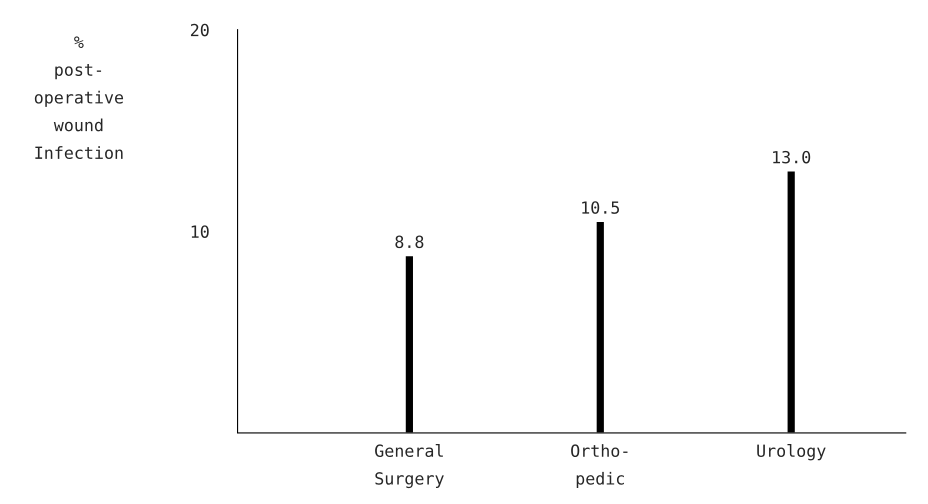 The width and height of the screenshot is (928, 504). Describe the element at coordinates (409, 466) in the screenshot. I see `x-tick-label: General Surgery` at that location.